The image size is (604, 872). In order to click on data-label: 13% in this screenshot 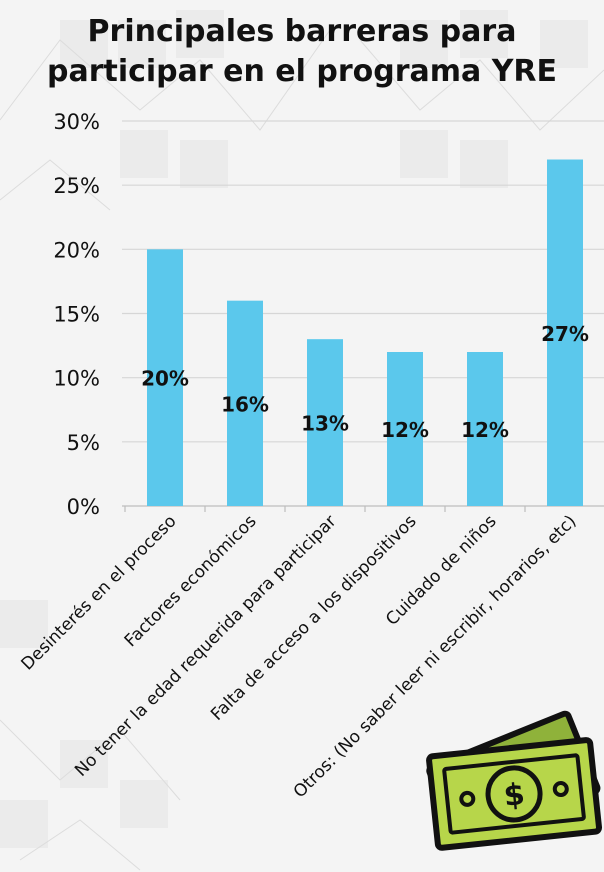, I will do `click(325, 424)`.